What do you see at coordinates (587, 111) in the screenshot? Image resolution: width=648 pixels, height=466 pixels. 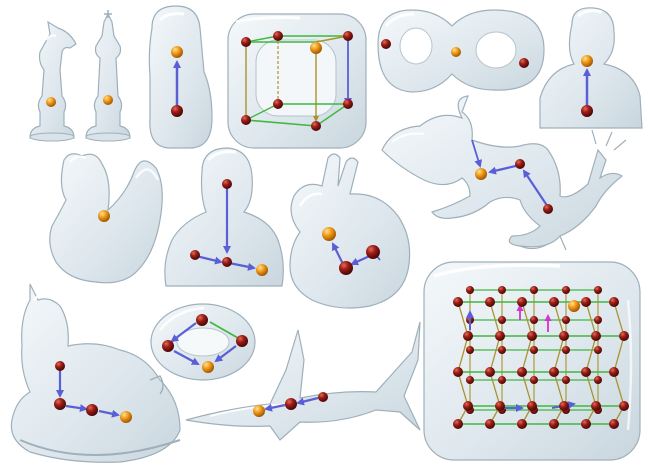 I see `bust-node-red` at bounding box center [587, 111].